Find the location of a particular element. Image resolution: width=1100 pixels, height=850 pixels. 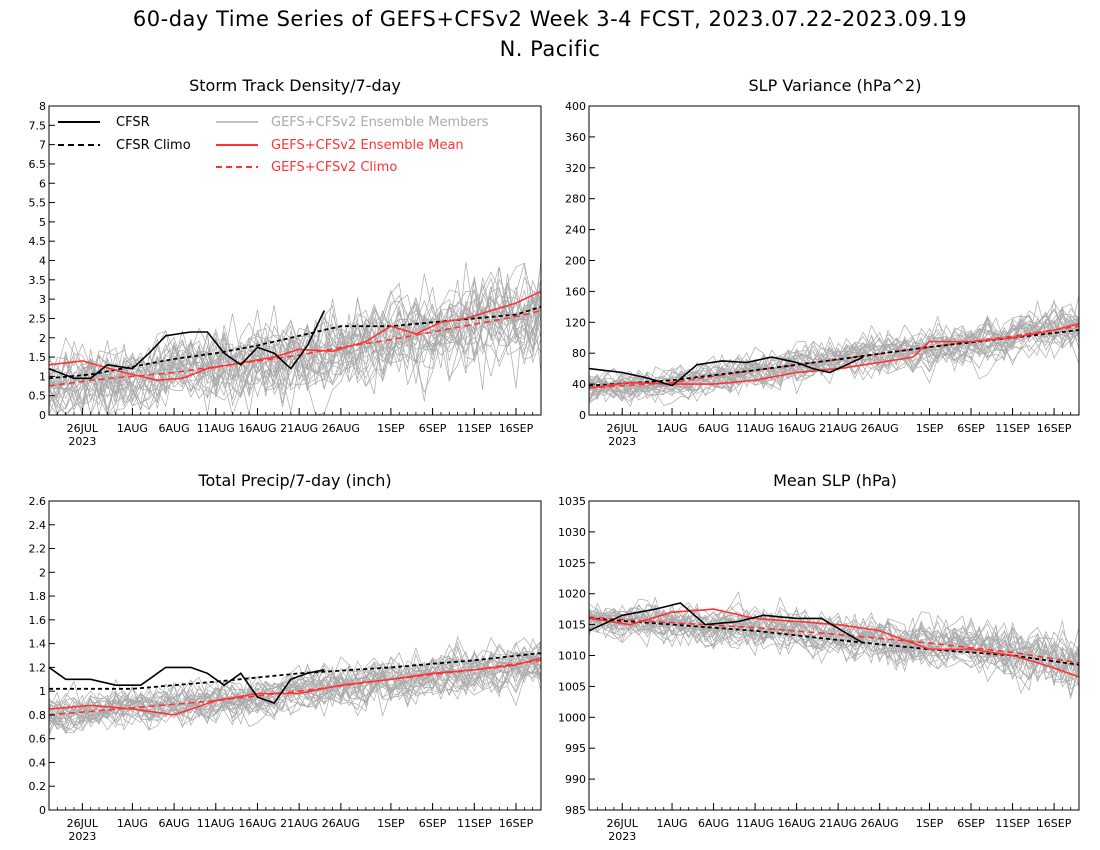

panel-title: Mean SLP (hPa) is located at coordinates (835, 480).